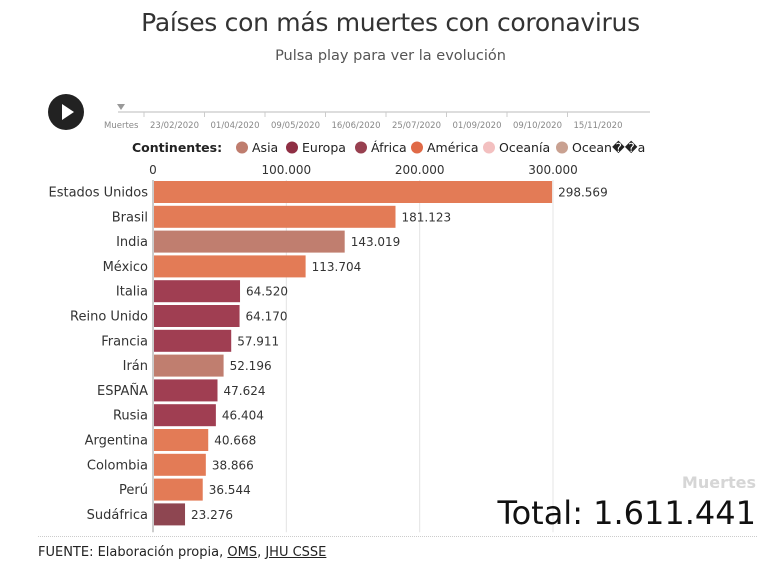 This screenshot has height=569, width=781. What do you see at coordinates (98, 193) in the screenshot?
I see `category-label: Estados Unidos` at bounding box center [98, 193].